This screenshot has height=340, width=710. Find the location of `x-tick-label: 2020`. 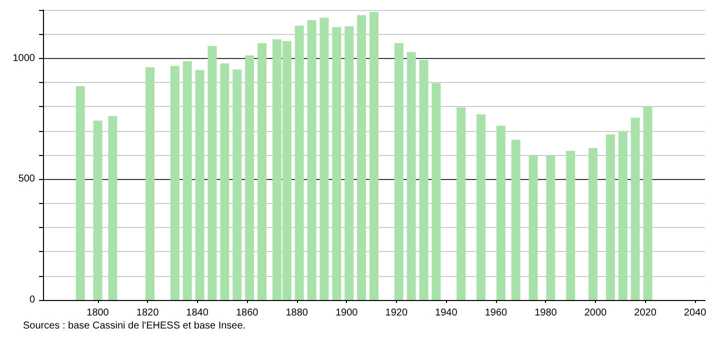

x-tick-label: 2020 is located at coordinates (645, 313).